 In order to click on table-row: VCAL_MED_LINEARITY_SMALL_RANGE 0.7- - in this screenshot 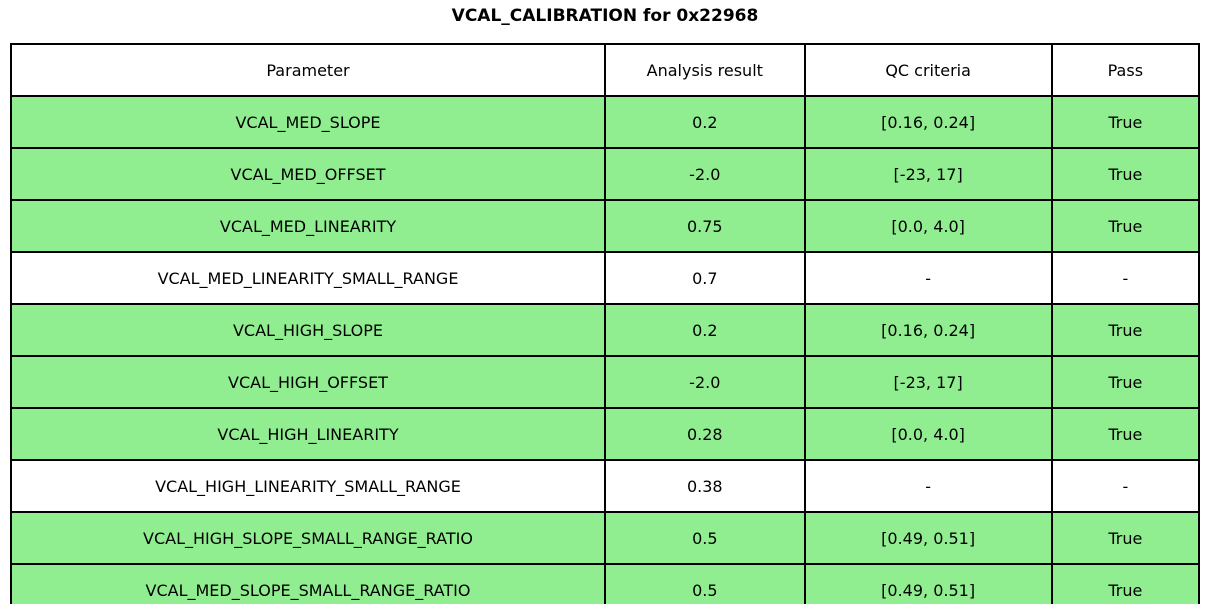, I will do `click(605, 278)`.